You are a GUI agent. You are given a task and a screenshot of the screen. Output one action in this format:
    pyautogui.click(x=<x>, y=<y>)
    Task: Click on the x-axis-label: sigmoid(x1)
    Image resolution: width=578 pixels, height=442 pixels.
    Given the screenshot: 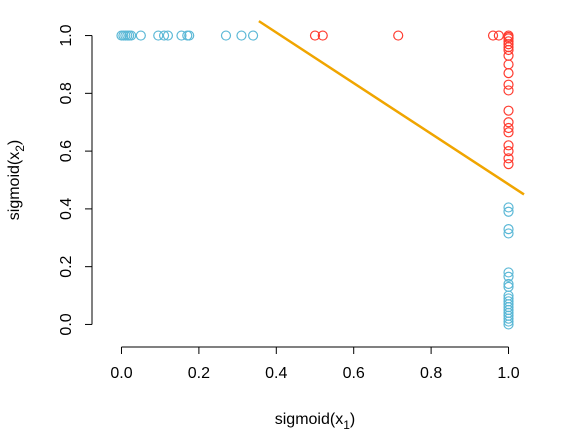 What is the action you would take?
    pyautogui.click(x=315, y=421)
    